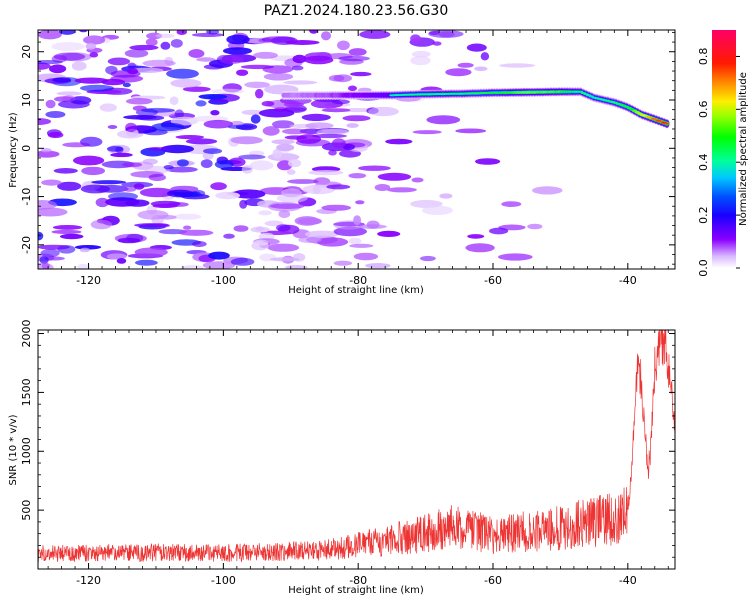  What do you see at coordinates (743, 149) in the screenshot?
I see `colorbar-label: Normalized spectral amplitude` at bounding box center [743, 149].